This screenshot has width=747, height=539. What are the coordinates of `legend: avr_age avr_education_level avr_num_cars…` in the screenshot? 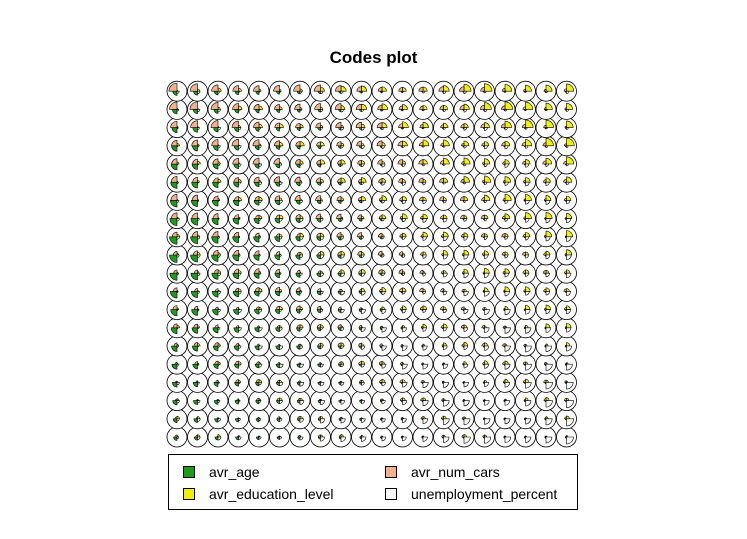 It's located at (373, 482).